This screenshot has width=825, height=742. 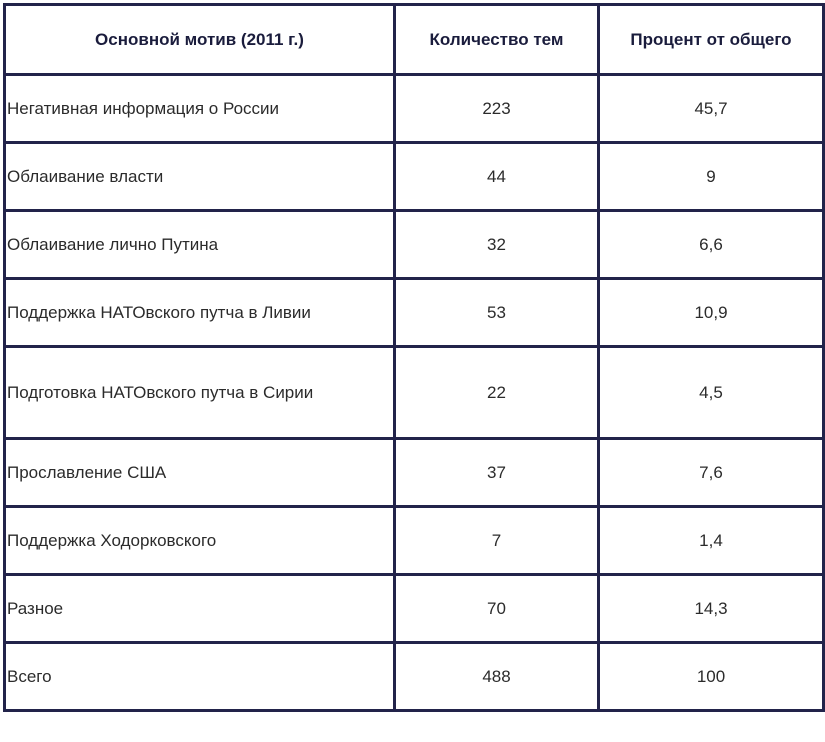 I want to click on table-row: Поддержка Ходорковского 7 1,4, so click(x=414, y=540).